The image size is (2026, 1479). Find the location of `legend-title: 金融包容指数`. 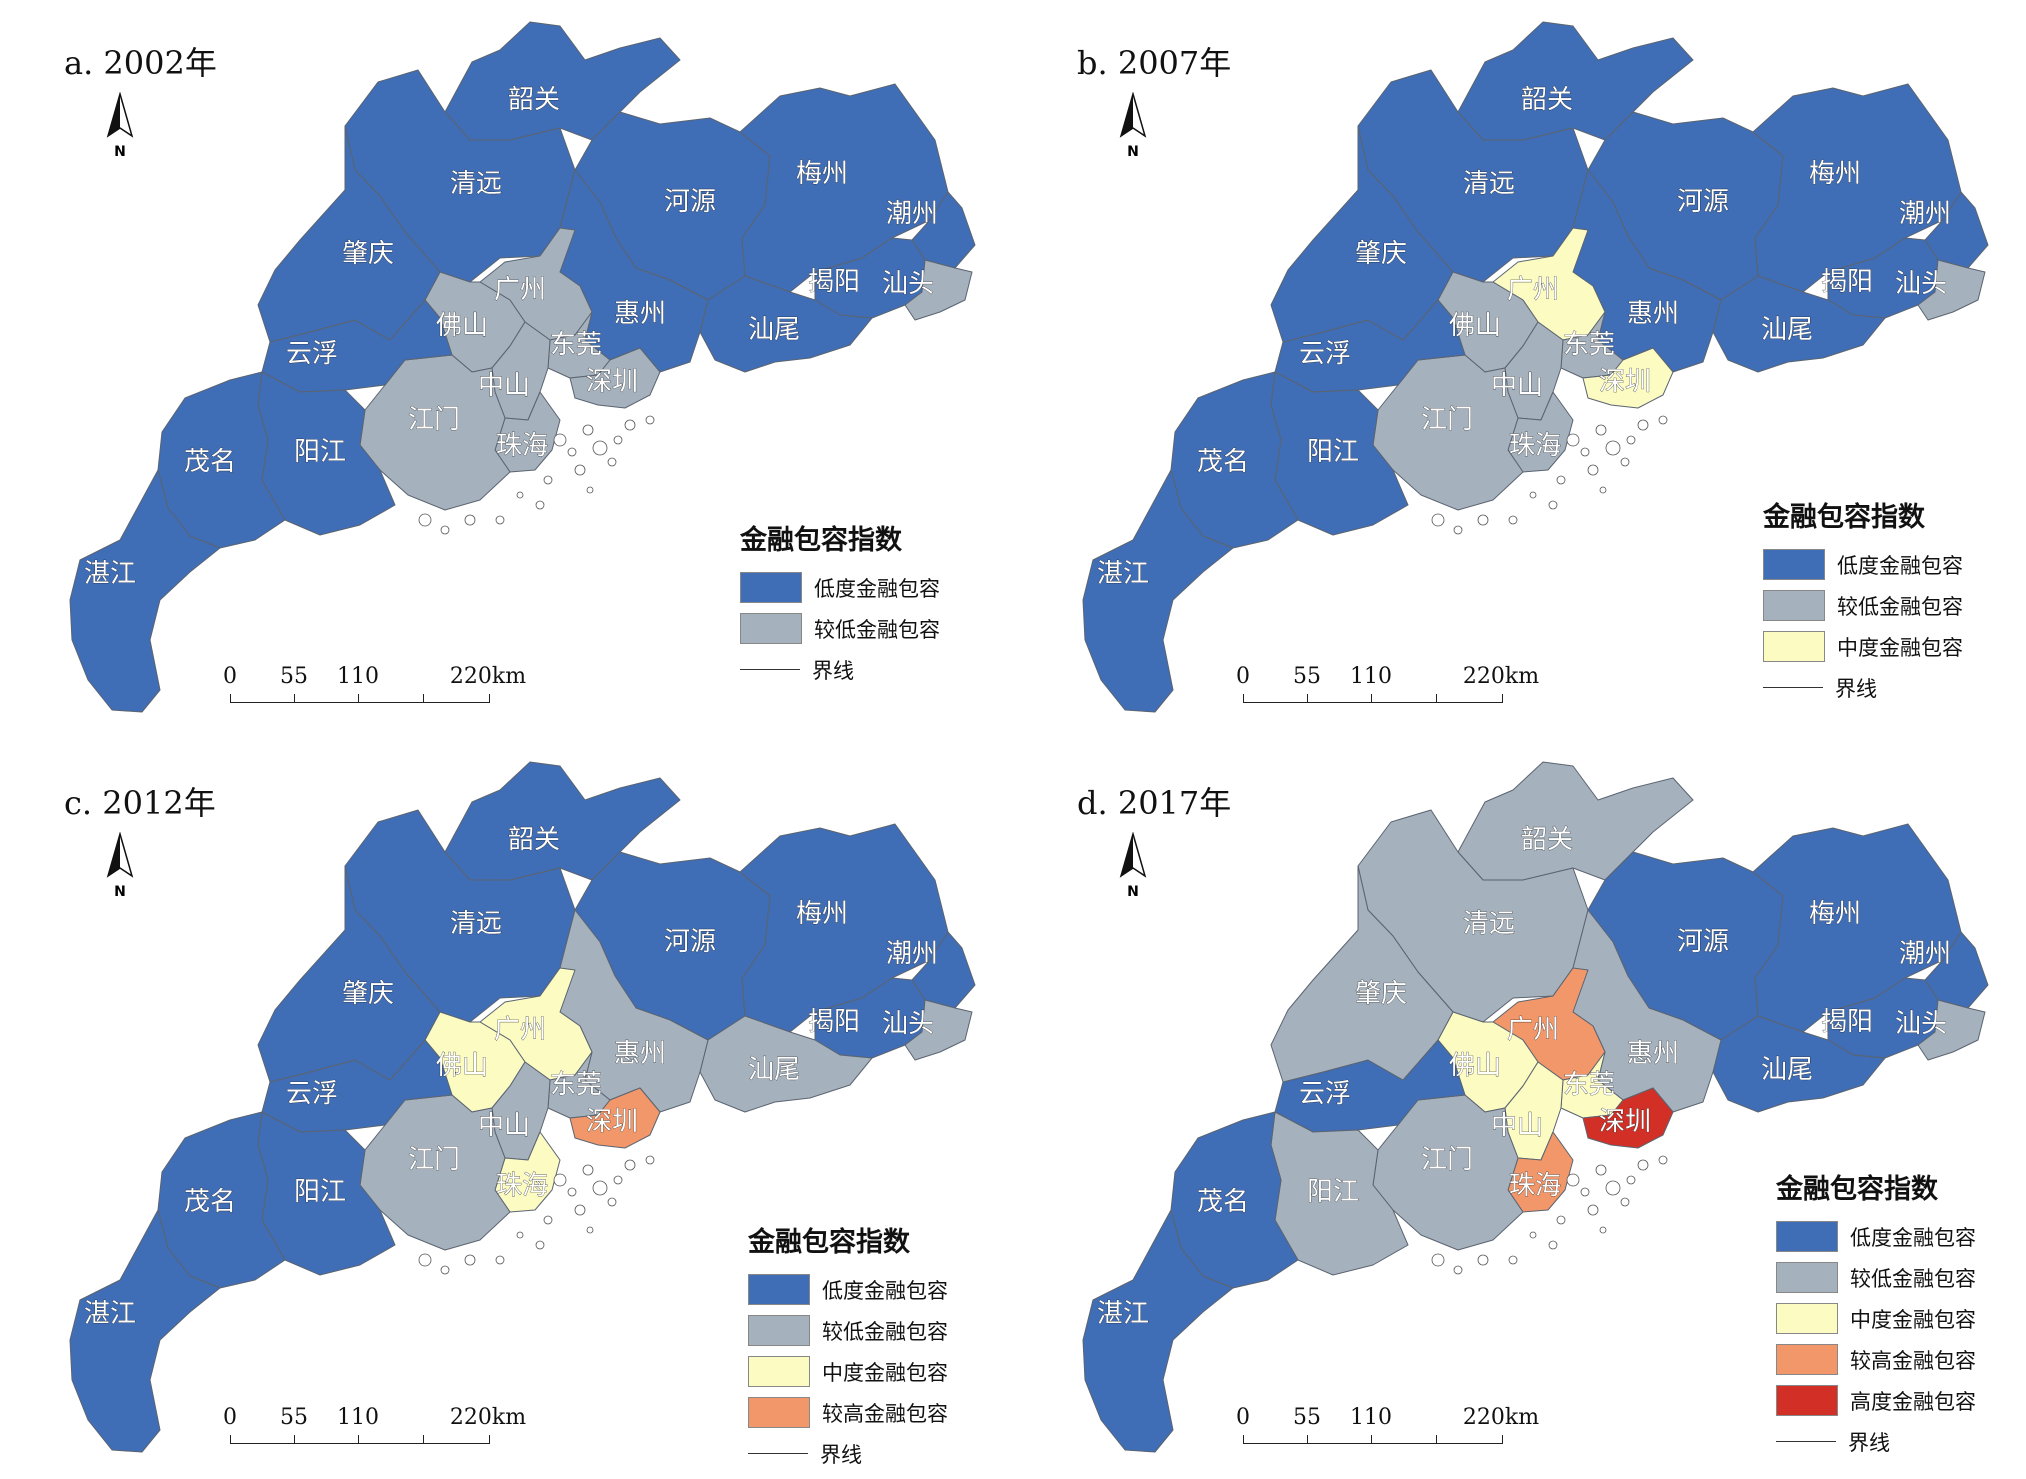

legend-title: 金融包容指数 is located at coordinates (1857, 1189).